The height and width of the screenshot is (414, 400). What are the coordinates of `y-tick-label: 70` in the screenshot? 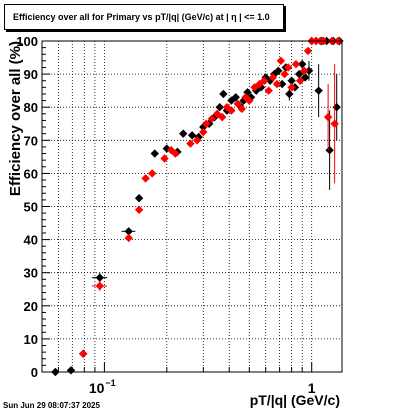 It's located at (31, 140).